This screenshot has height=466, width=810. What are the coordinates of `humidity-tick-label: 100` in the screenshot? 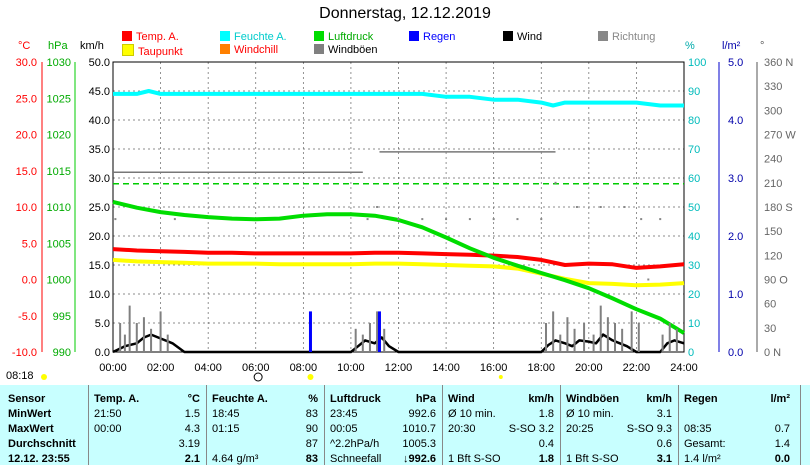 It's located at (697, 63).